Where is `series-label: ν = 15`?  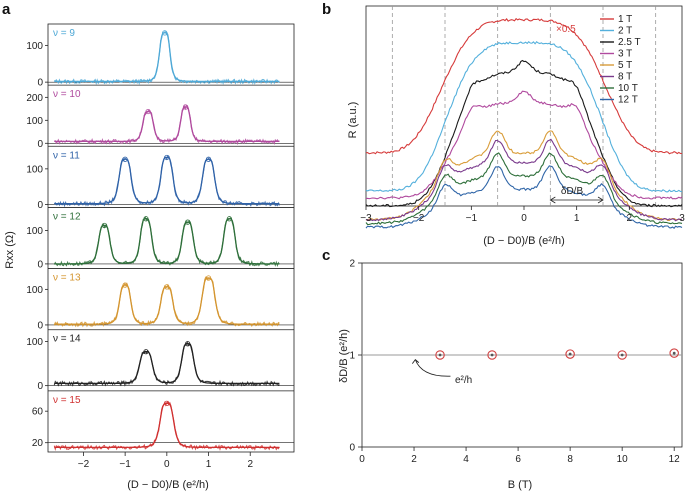
series-label: ν = 15 is located at coordinates (67, 400).